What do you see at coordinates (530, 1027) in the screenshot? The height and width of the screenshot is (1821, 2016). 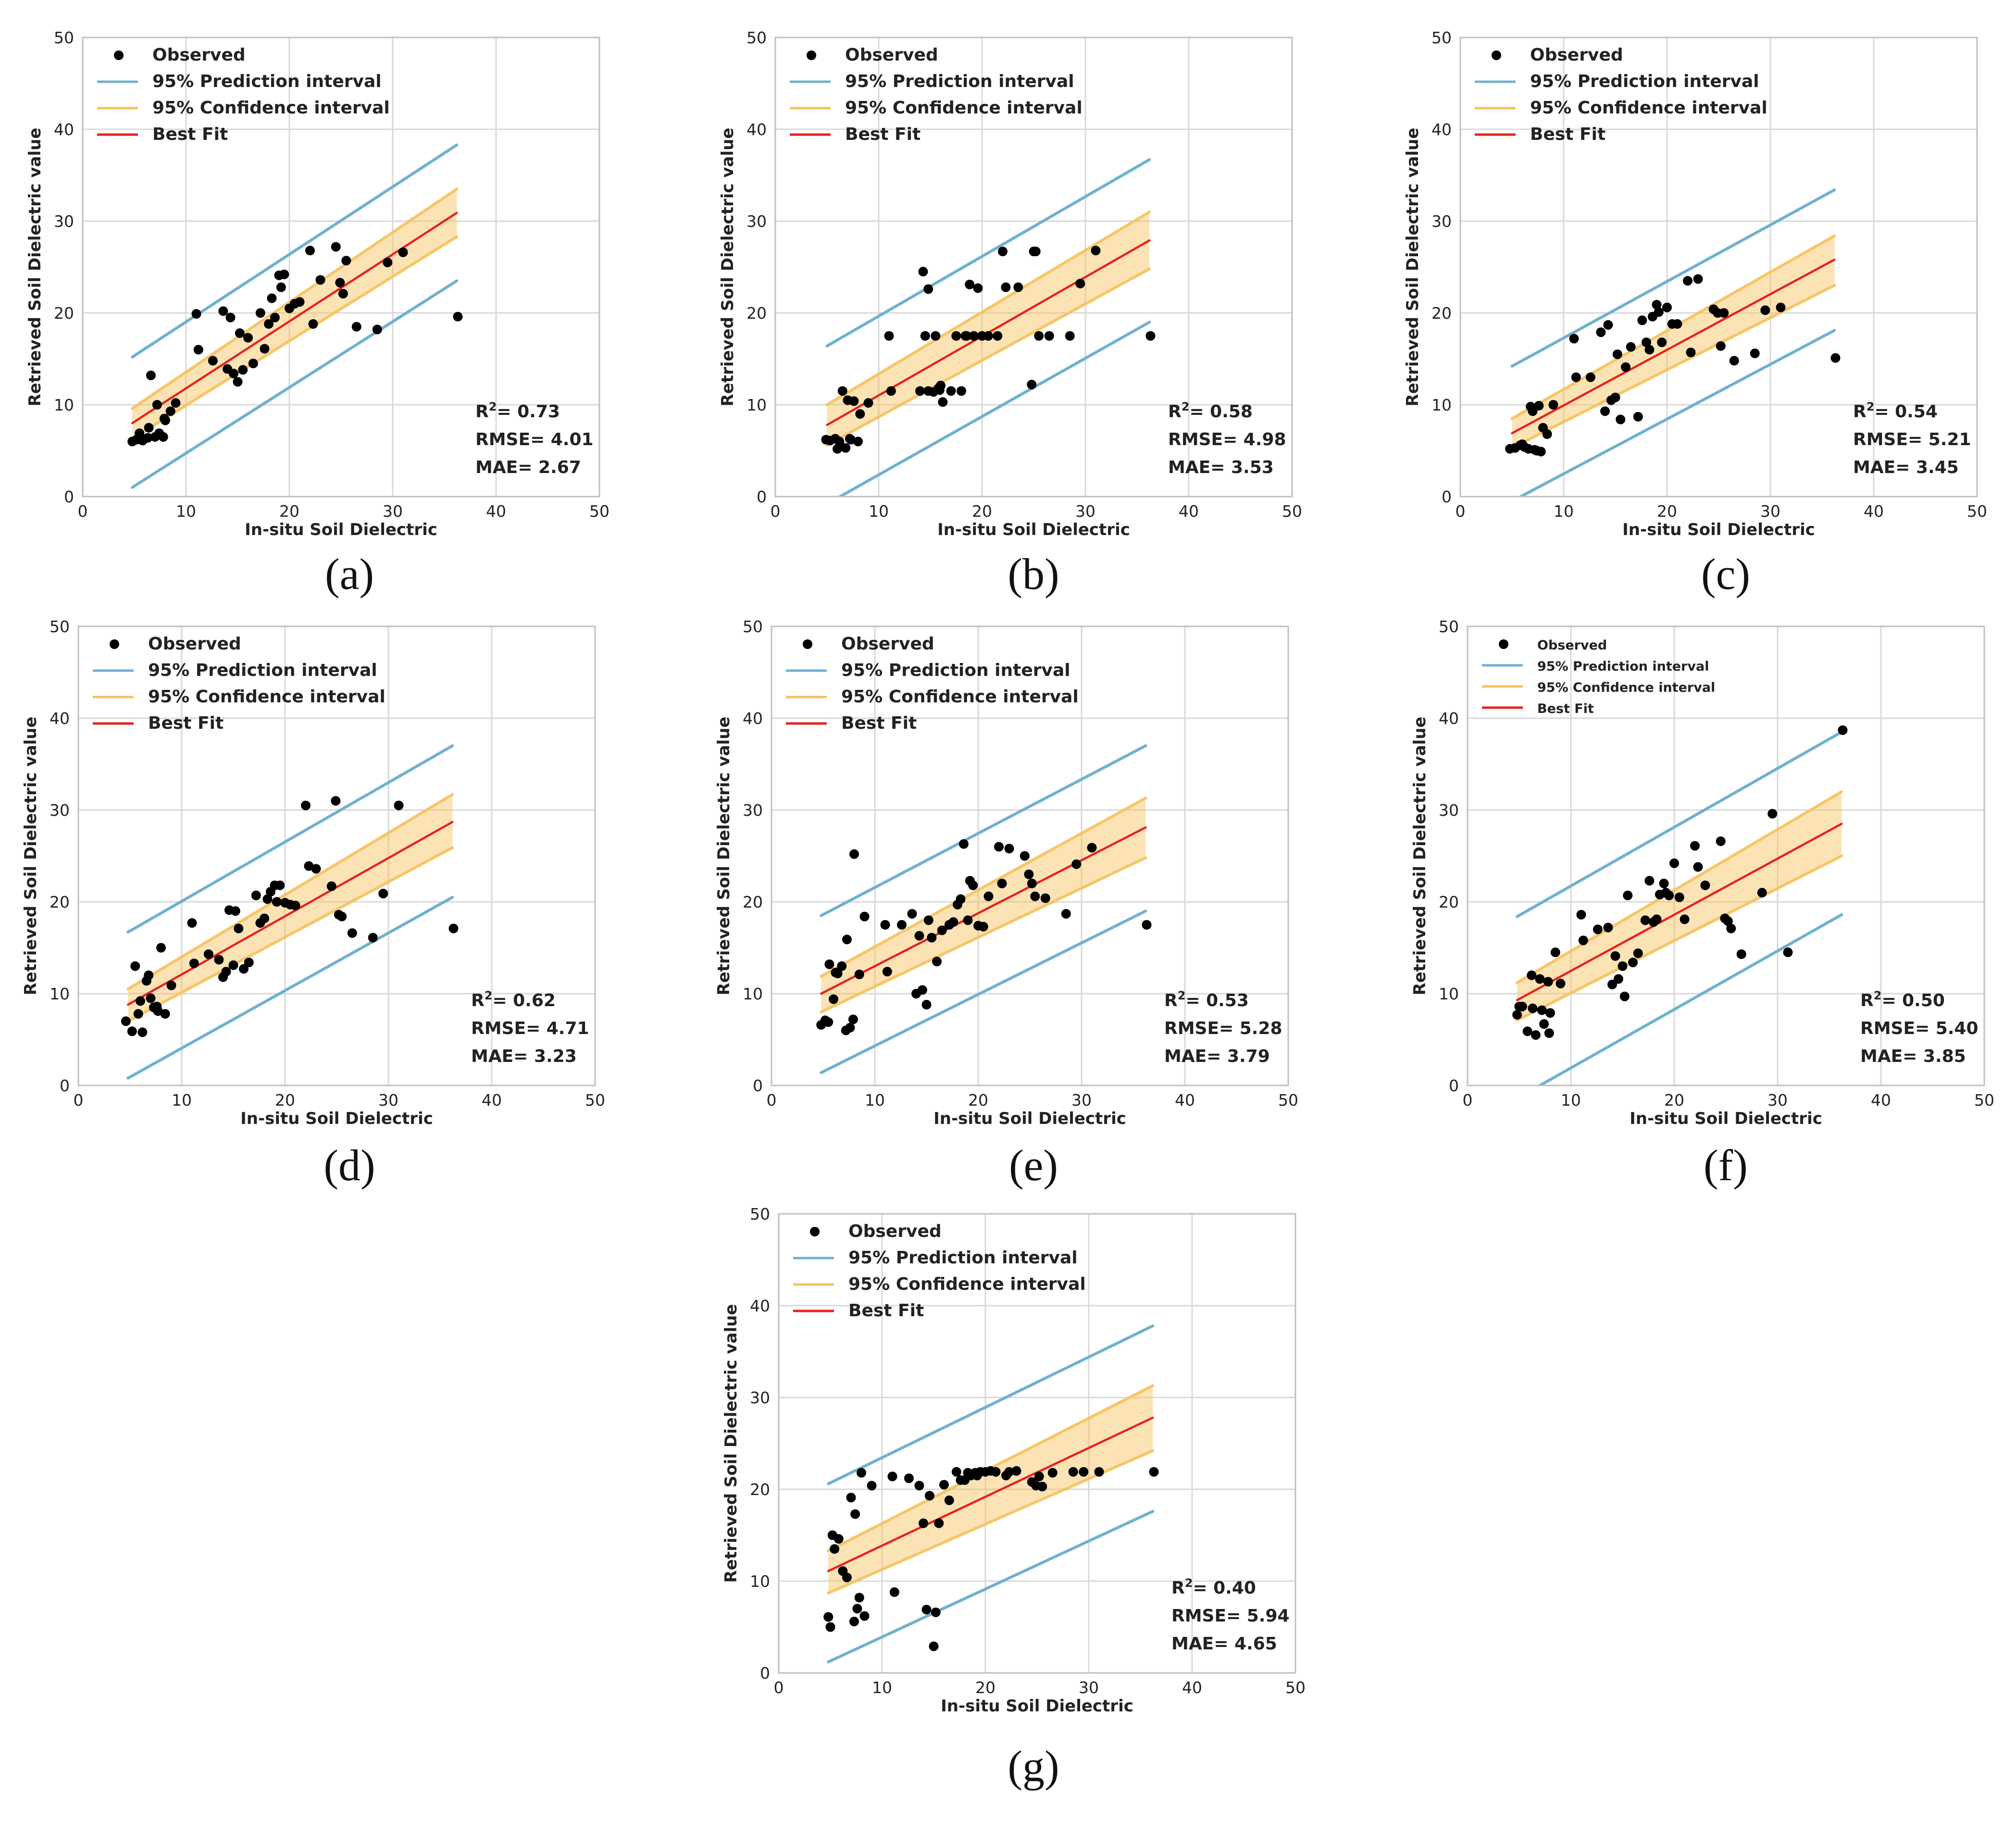 I see `stats-annotation: R2= 0.62 RMSE= 4.71 MAE= 3.23` at bounding box center [530, 1027].